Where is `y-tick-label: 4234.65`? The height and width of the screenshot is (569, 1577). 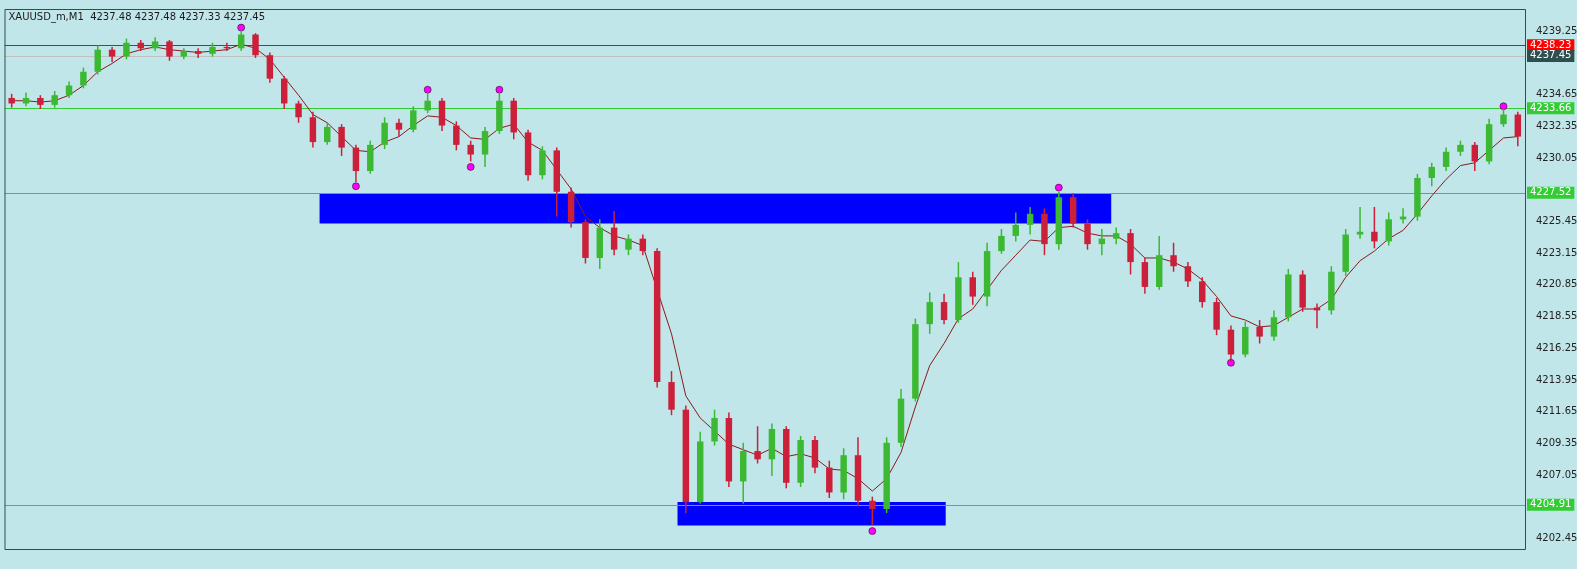
y-tick-label: 4234.65 is located at coordinates (1556, 94).